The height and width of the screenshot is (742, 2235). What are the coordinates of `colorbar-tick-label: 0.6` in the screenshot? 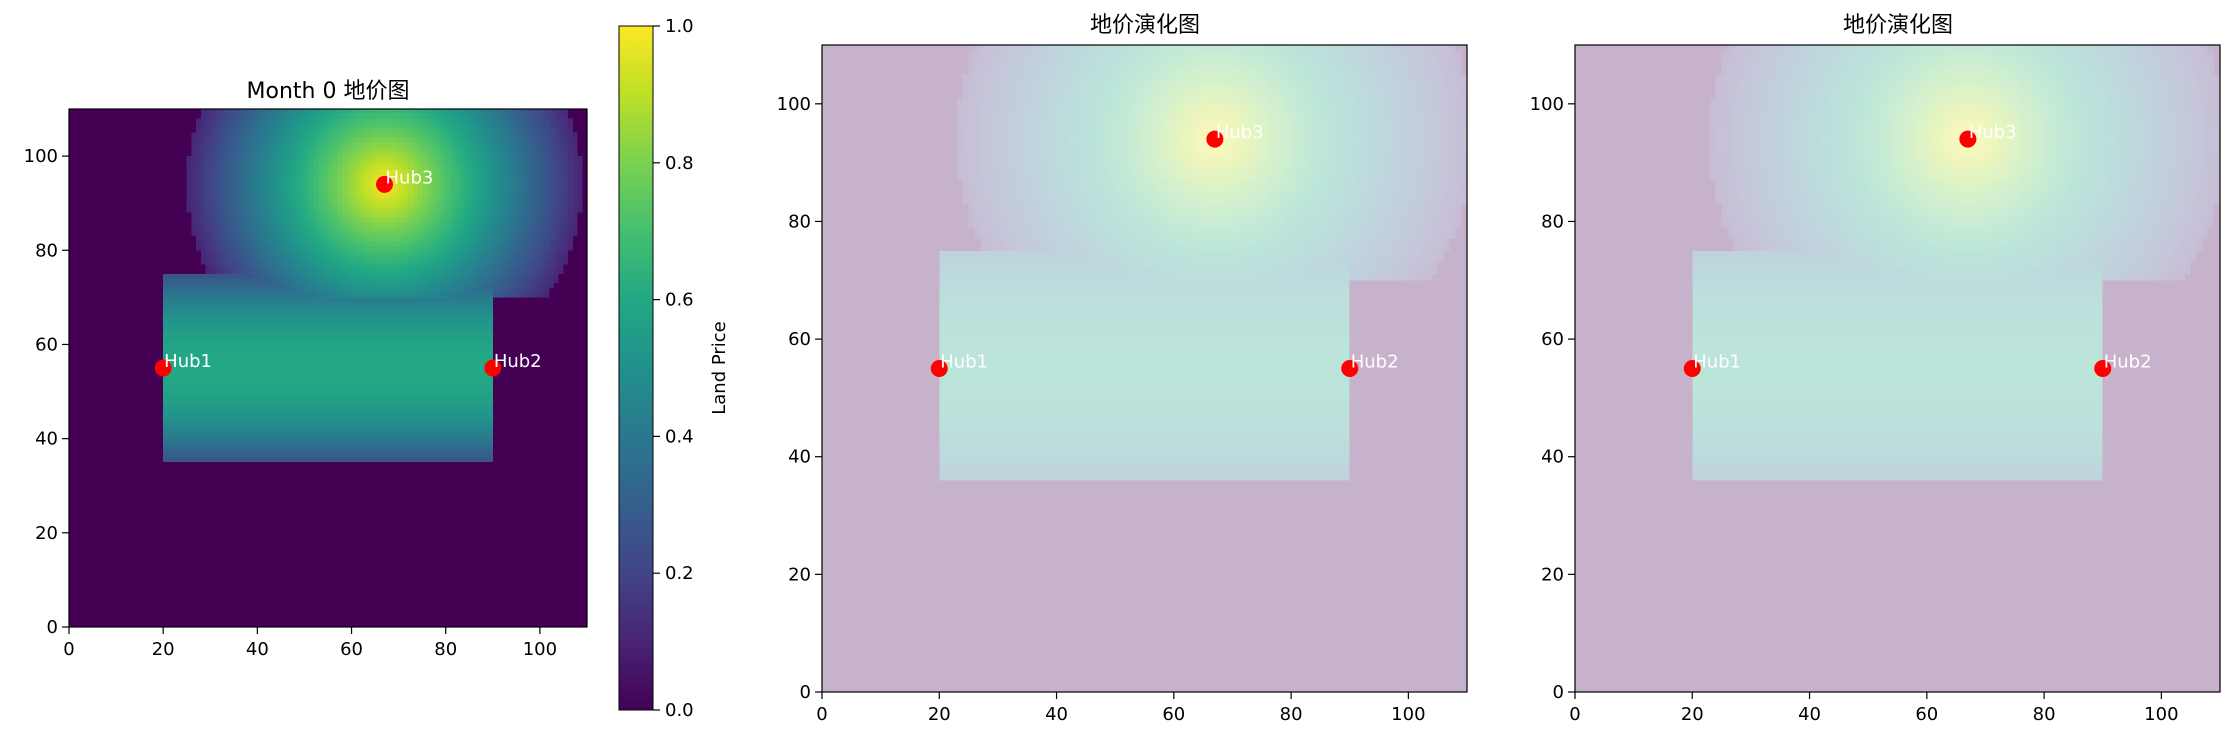 It's located at (679, 300).